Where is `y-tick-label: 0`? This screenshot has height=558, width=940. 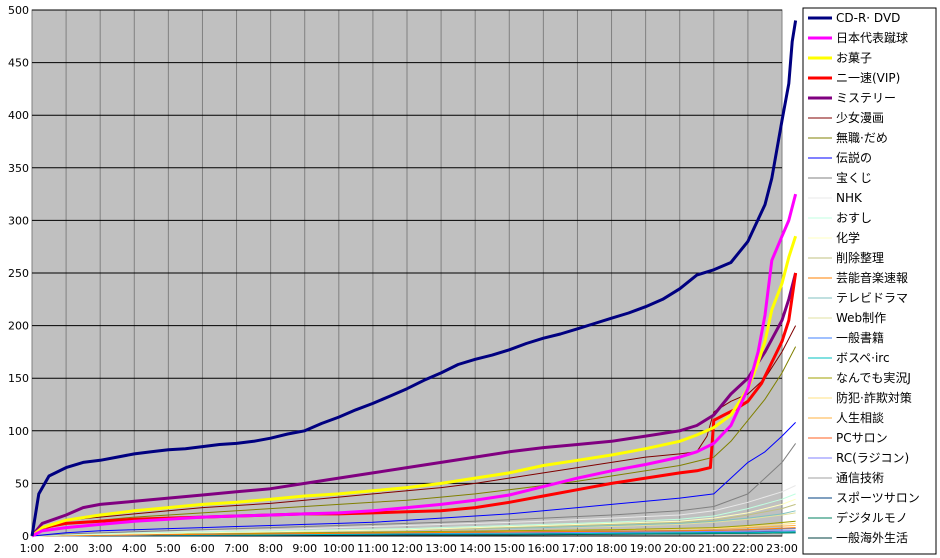 y-tick-label: 0 is located at coordinates (25, 536).